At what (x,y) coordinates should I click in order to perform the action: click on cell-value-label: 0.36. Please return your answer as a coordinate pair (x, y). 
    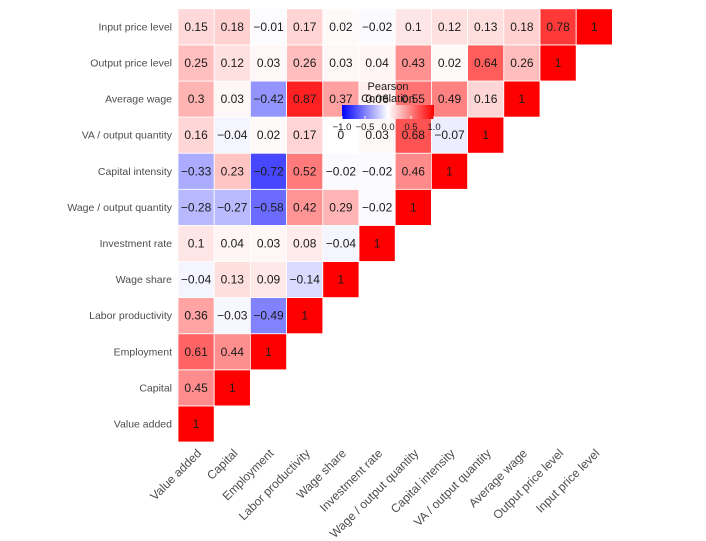
    Looking at the image, I should click on (196, 316).